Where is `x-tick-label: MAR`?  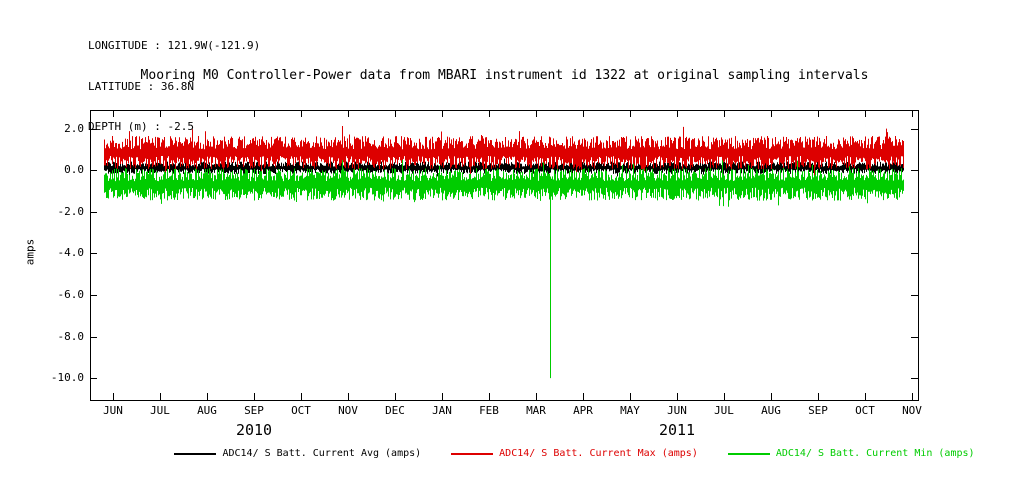 x-tick-label: MAR is located at coordinates (536, 410).